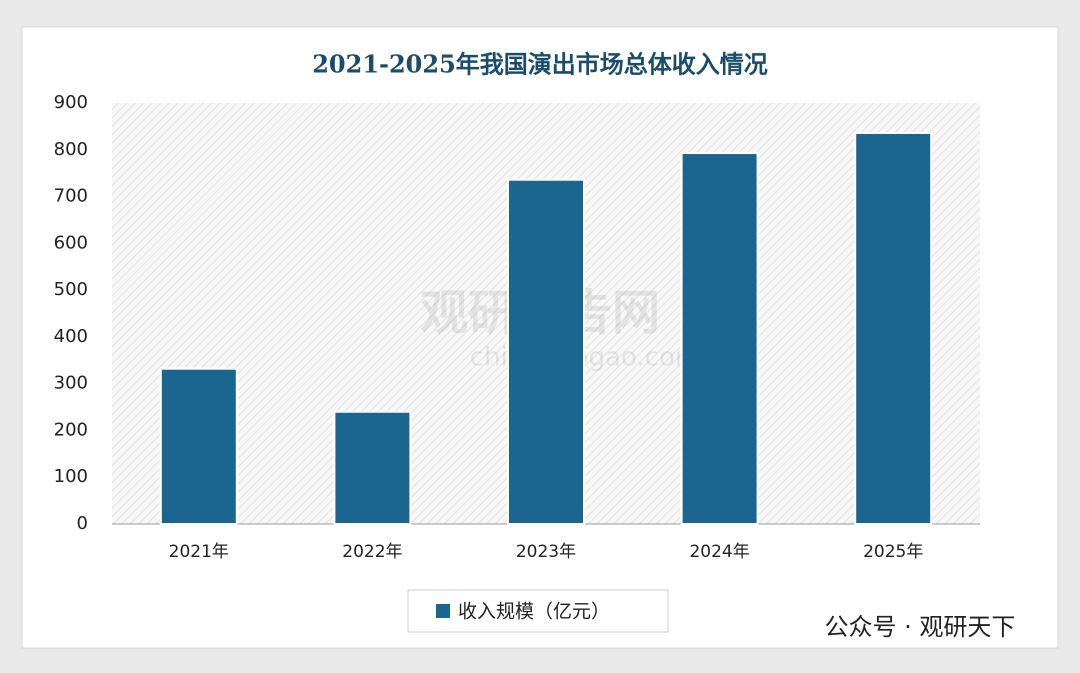 The height and width of the screenshot is (673, 1080). Describe the element at coordinates (540, 64) in the screenshot. I see `chart-title: 2021-2025年我国演出市场总体收入情况` at that location.